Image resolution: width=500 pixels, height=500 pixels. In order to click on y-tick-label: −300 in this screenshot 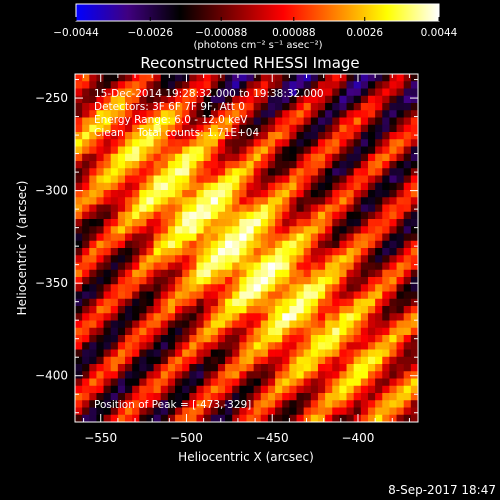, I will do `click(51, 191)`.